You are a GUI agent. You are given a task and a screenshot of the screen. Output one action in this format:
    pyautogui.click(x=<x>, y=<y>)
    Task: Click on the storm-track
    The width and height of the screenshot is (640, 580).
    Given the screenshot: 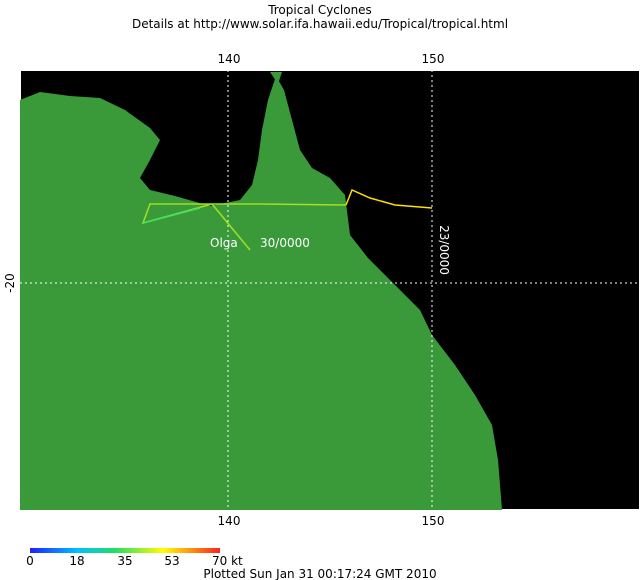 What is the action you would take?
    pyautogui.click(x=287, y=219)
    